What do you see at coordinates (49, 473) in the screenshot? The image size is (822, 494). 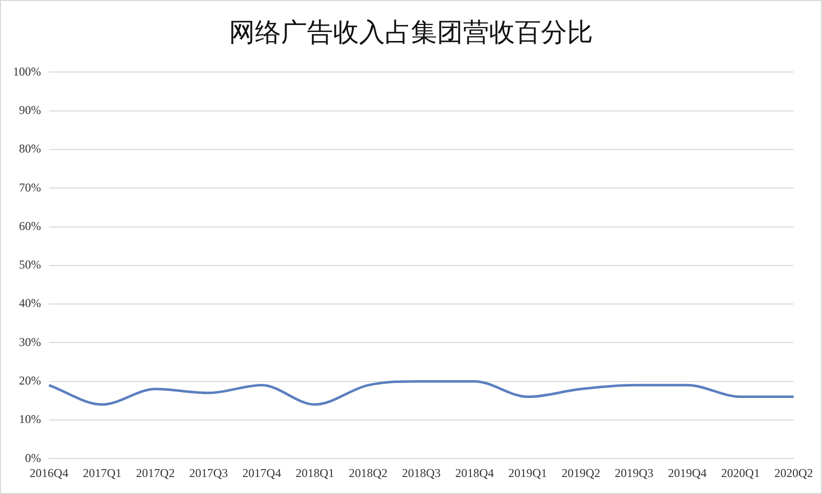 I see `x-tick-label: 2016Q4` at bounding box center [49, 473].